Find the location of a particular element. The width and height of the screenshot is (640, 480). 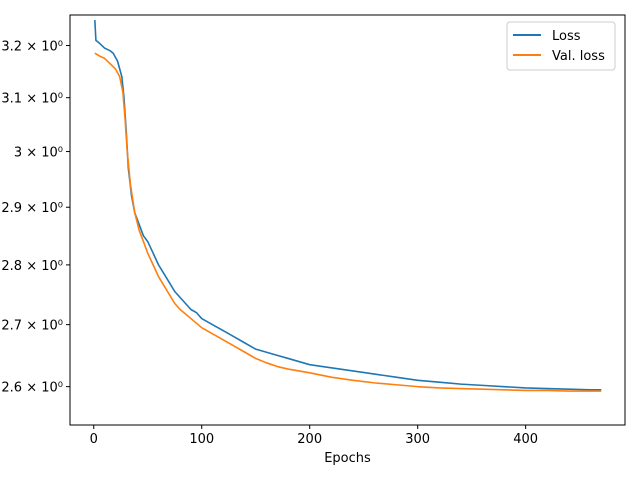

x-tick-label: 0 is located at coordinates (94, 439).